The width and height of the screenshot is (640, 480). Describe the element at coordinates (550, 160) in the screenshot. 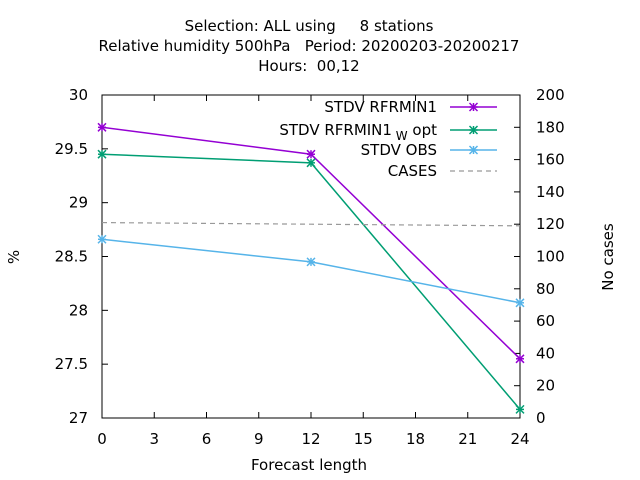

I see `y2-tick-label: 160` at that location.